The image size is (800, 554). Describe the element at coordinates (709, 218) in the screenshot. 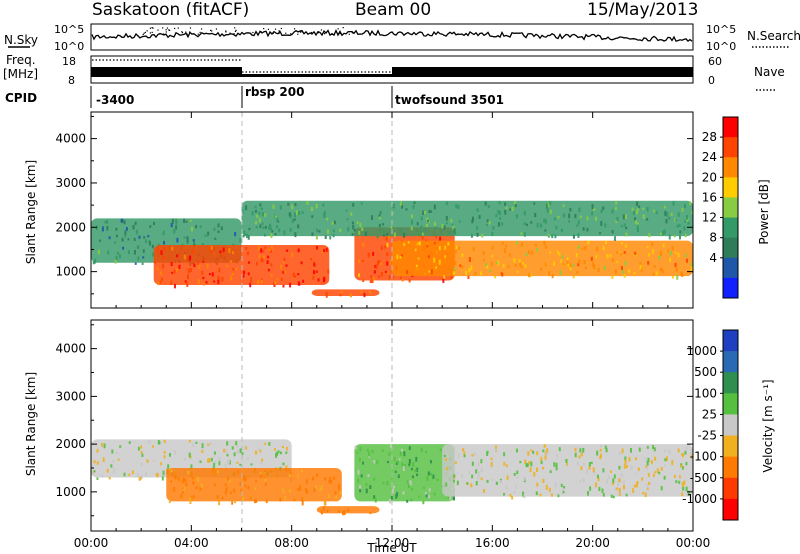

I see `power-colorbar-tick-4: 12` at that location.